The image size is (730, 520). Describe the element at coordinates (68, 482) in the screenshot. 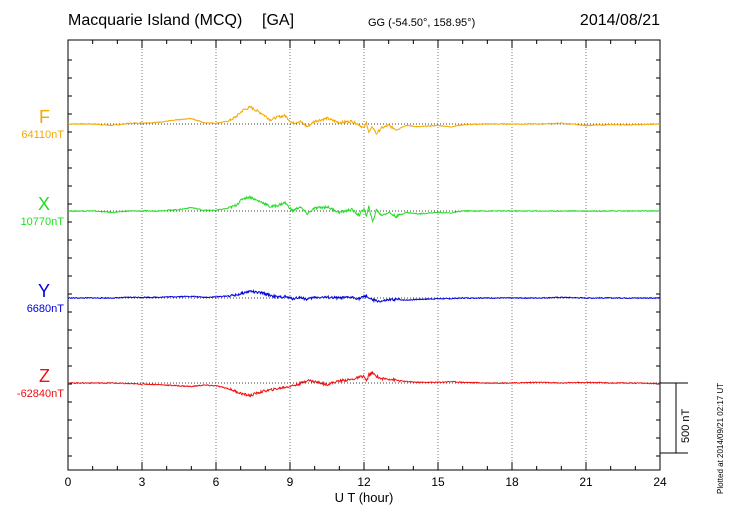

I see `x-tick-label-0: 0` at that location.